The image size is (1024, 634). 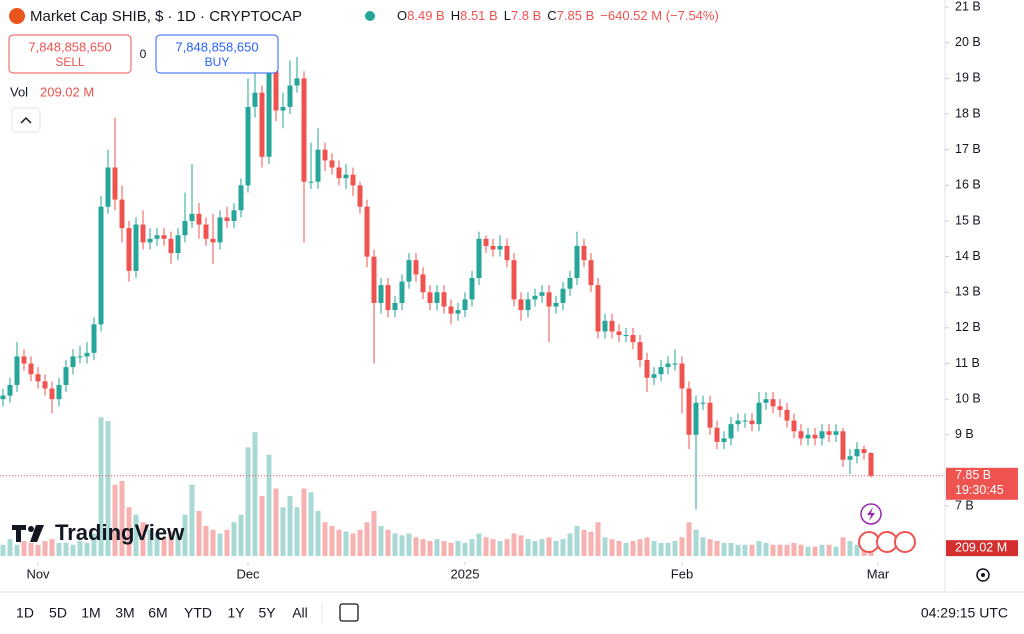 What do you see at coordinates (124, 613) in the screenshot?
I see `range-button: 3M` at bounding box center [124, 613].